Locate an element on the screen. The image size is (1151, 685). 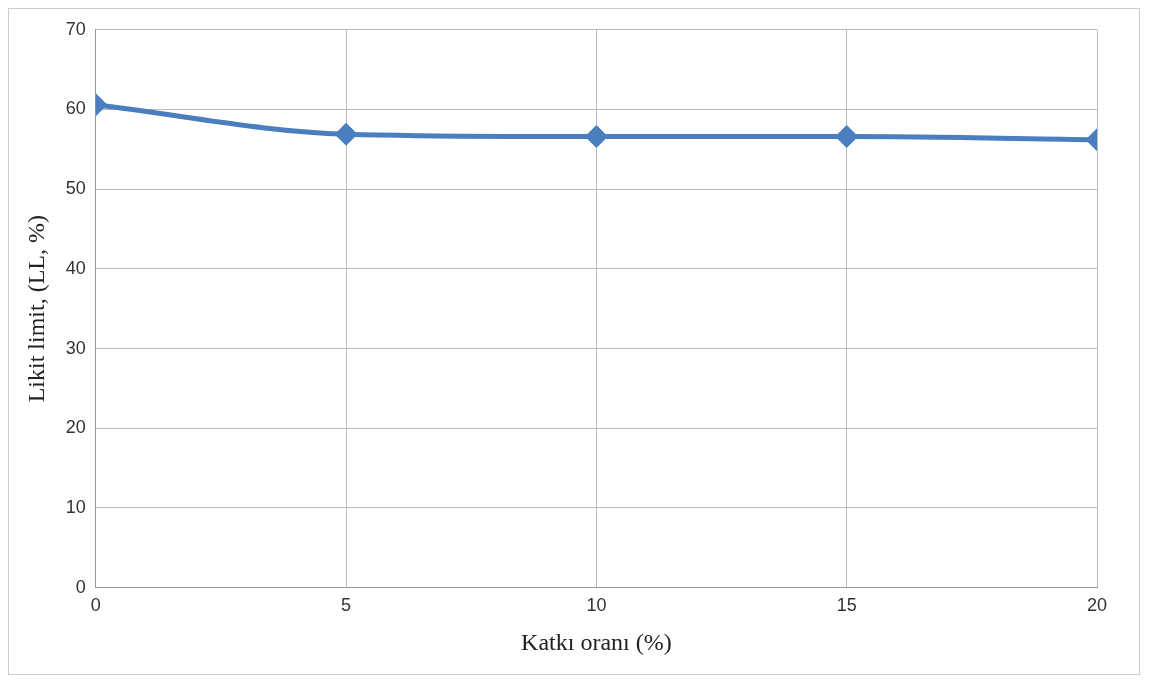
x-tick-label: 20 is located at coordinates (1097, 605).